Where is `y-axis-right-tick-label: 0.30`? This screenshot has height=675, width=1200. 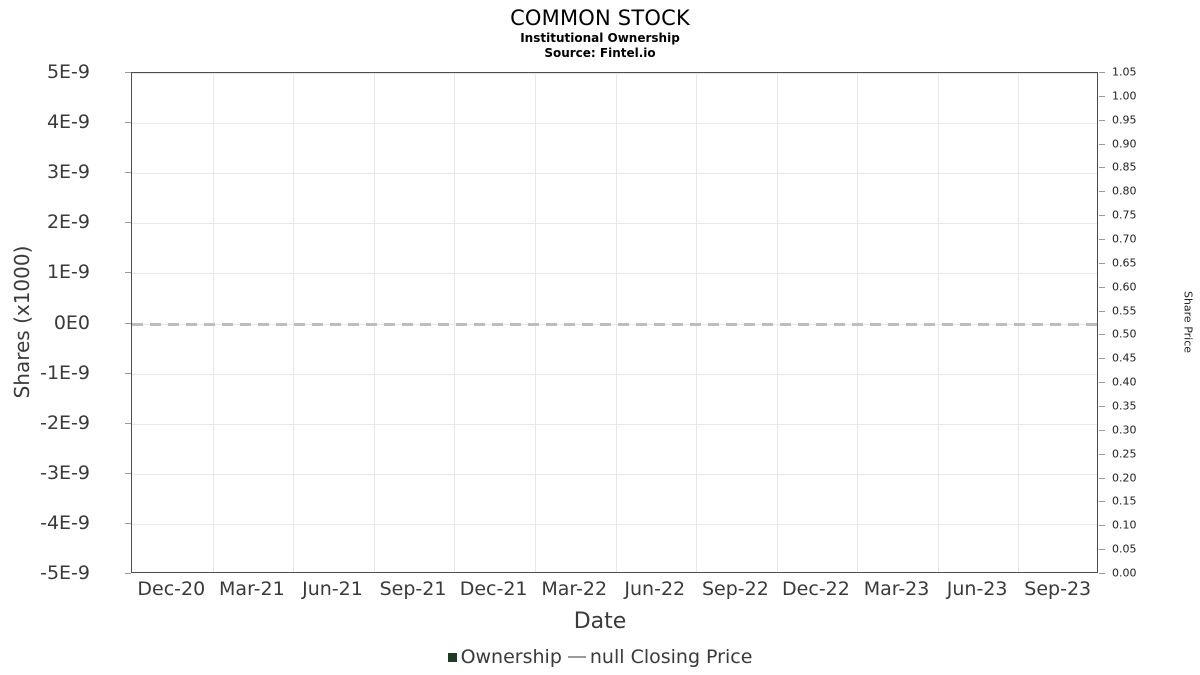 y-axis-right-tick-label: 0.30 is located at coordinates (1124, 430).